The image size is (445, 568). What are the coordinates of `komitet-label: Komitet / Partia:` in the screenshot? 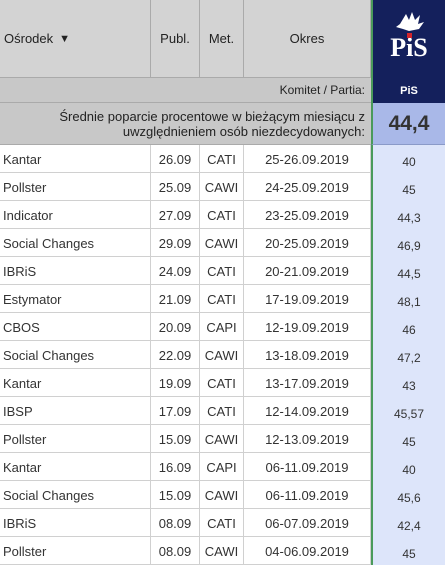 It's located at (185, 90).